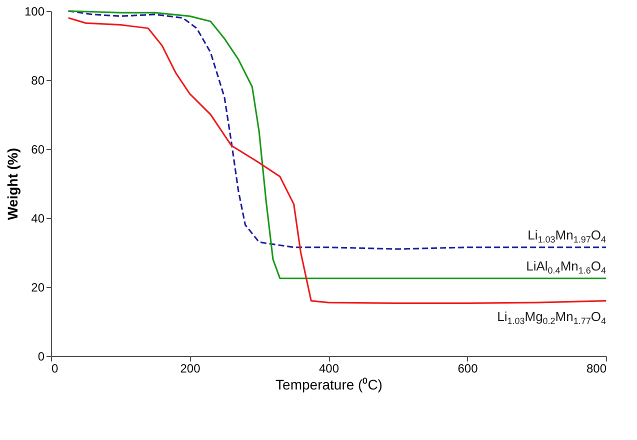 This screenshot has height=440, width=637. I want to click on y-tick-label: 60, so click(38, 149).